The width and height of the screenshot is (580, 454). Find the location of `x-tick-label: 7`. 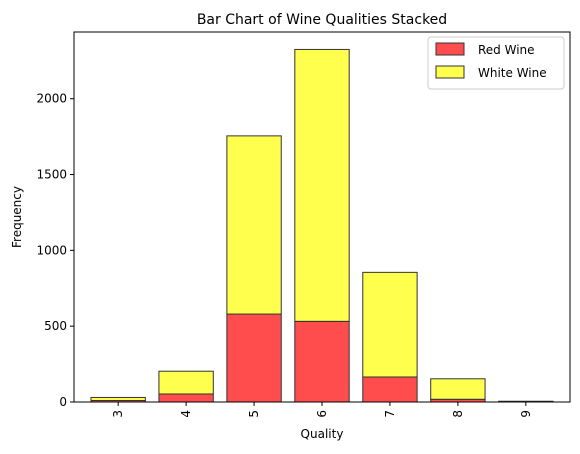

x-tick-label: 7 is located at coordinates (390, 414).